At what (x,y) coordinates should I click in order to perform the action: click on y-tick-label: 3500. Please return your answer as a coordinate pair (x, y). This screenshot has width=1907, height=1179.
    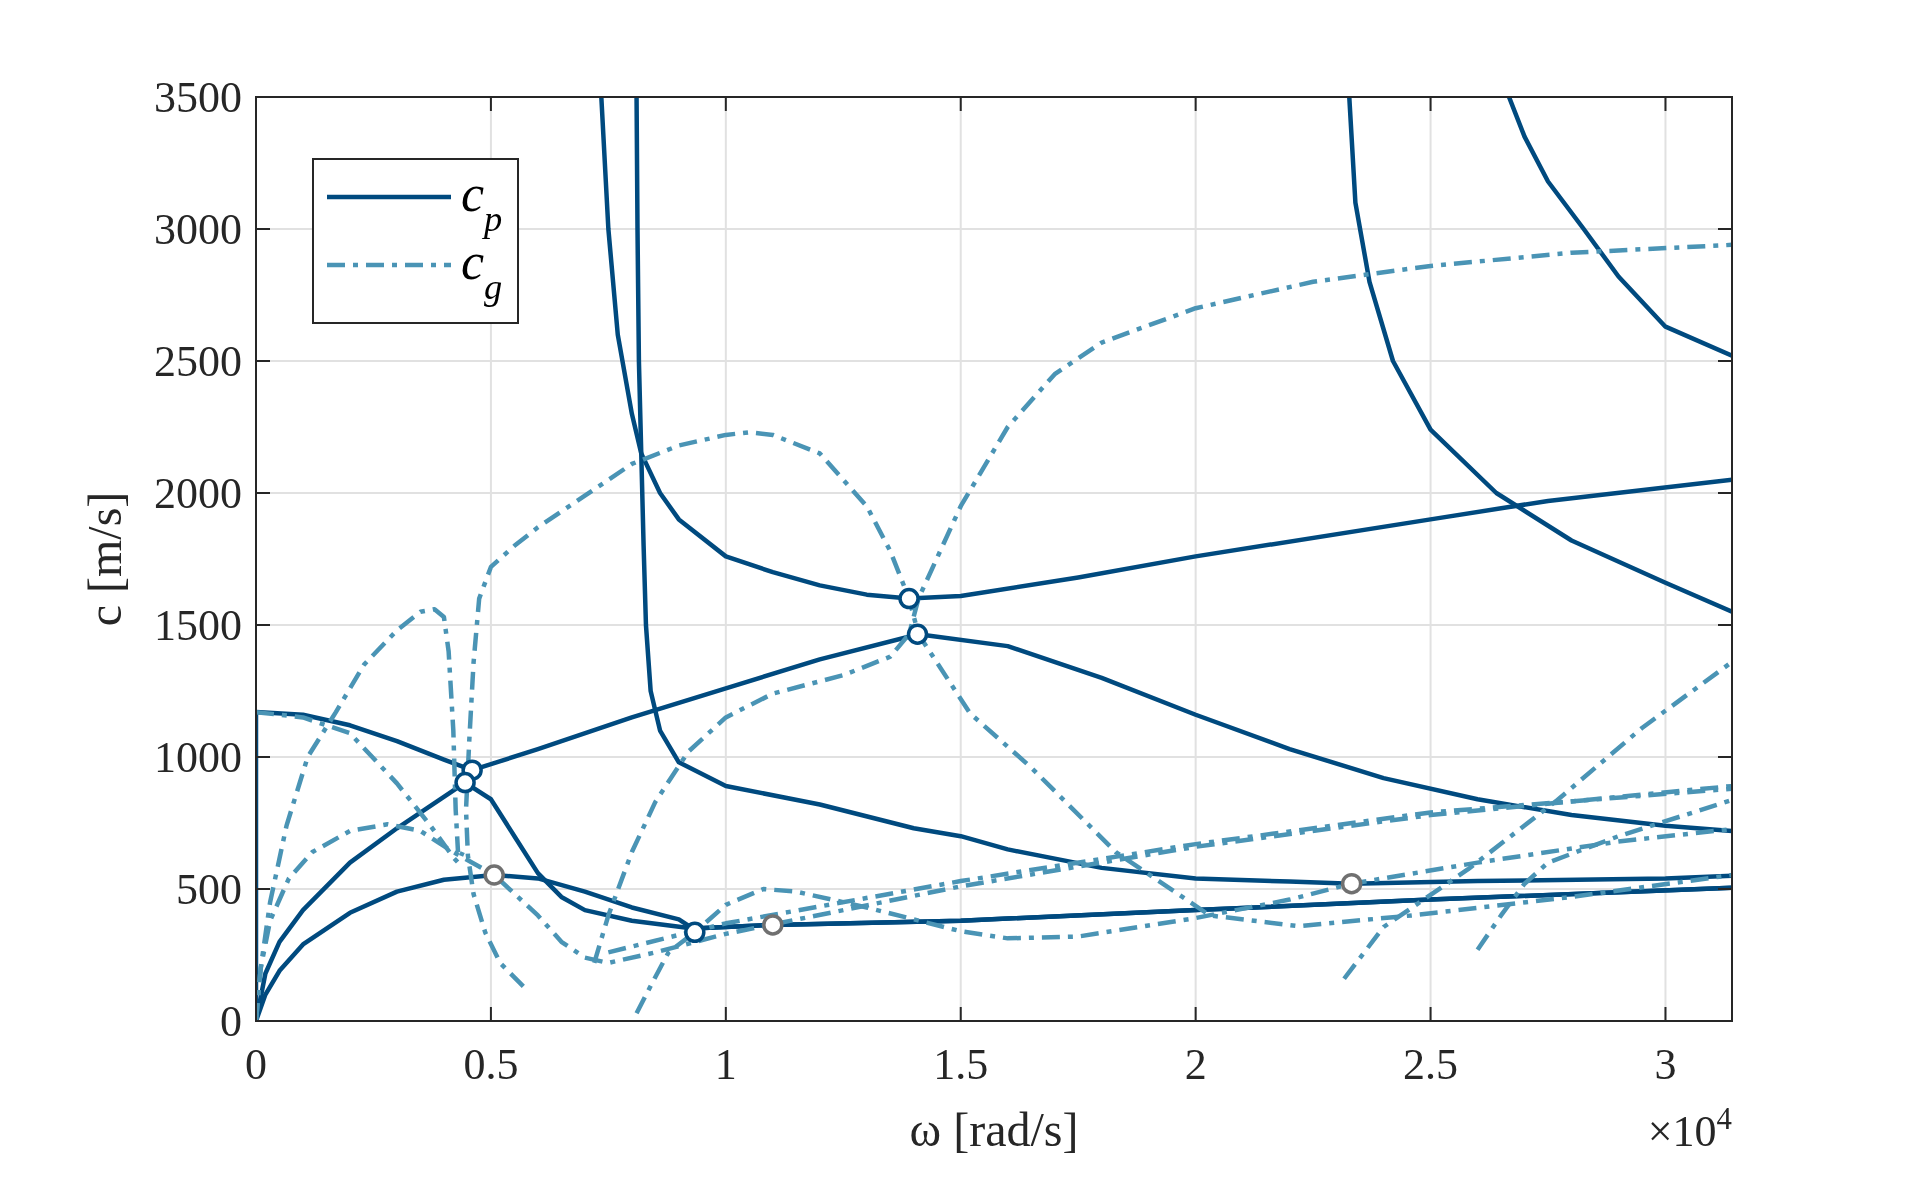
    Looking at the image, I should click on (198, 97).